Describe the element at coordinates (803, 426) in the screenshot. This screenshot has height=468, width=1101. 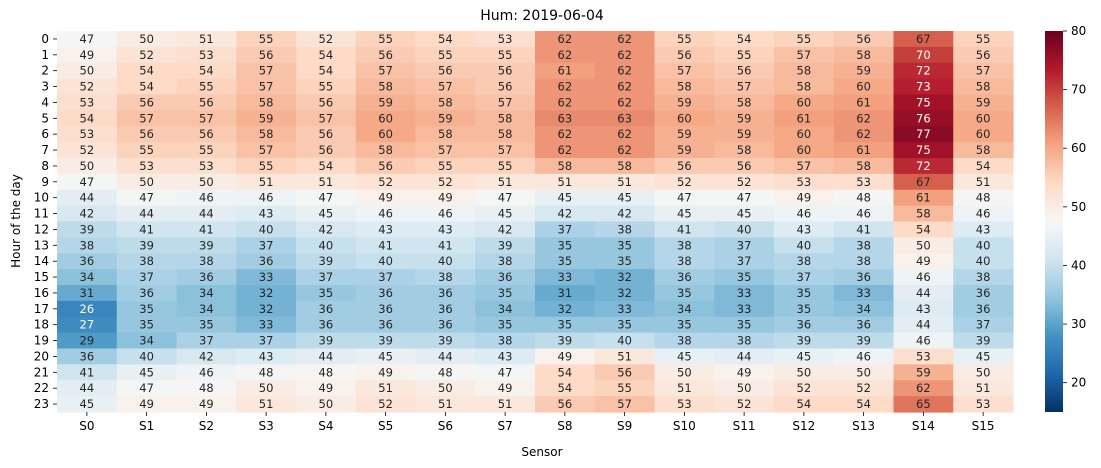
I see `x-tick-label: S12` at that location.